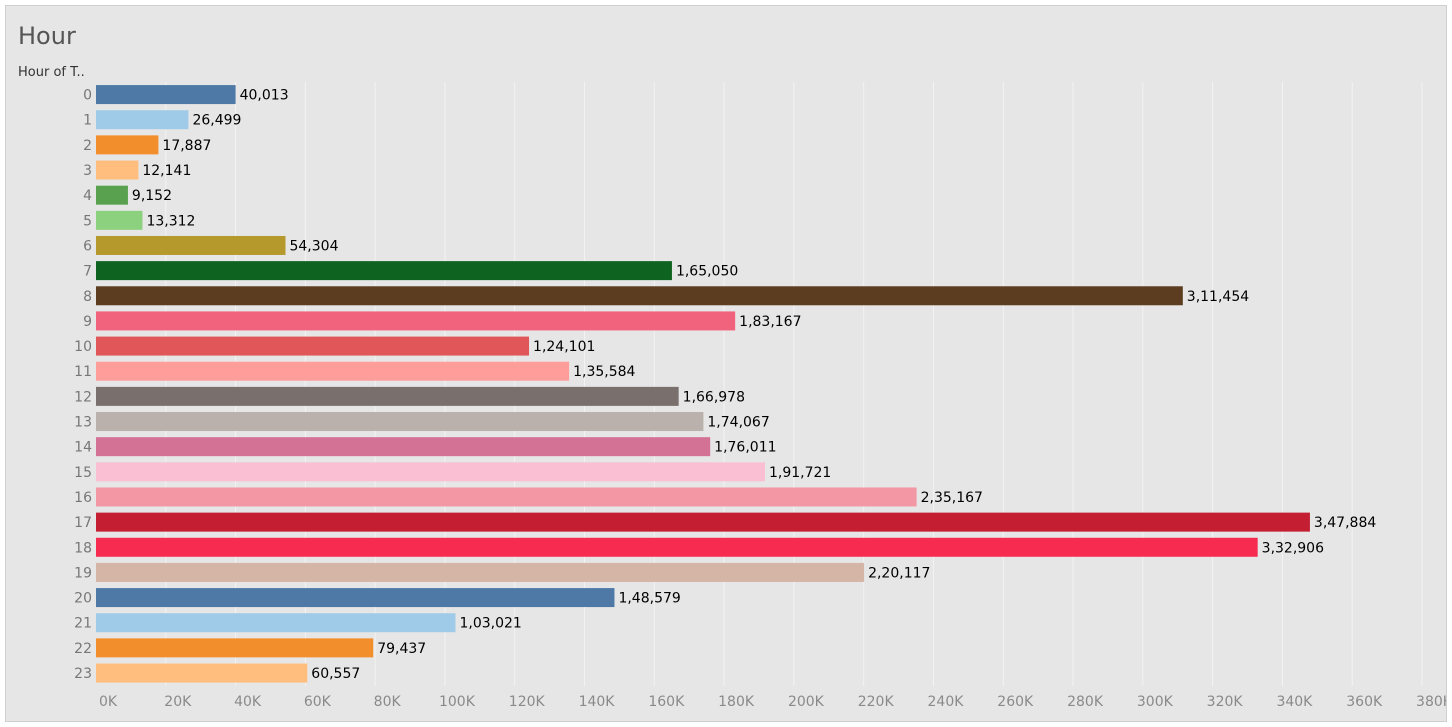  I want to click on category-label: 8, so click(87, 297).